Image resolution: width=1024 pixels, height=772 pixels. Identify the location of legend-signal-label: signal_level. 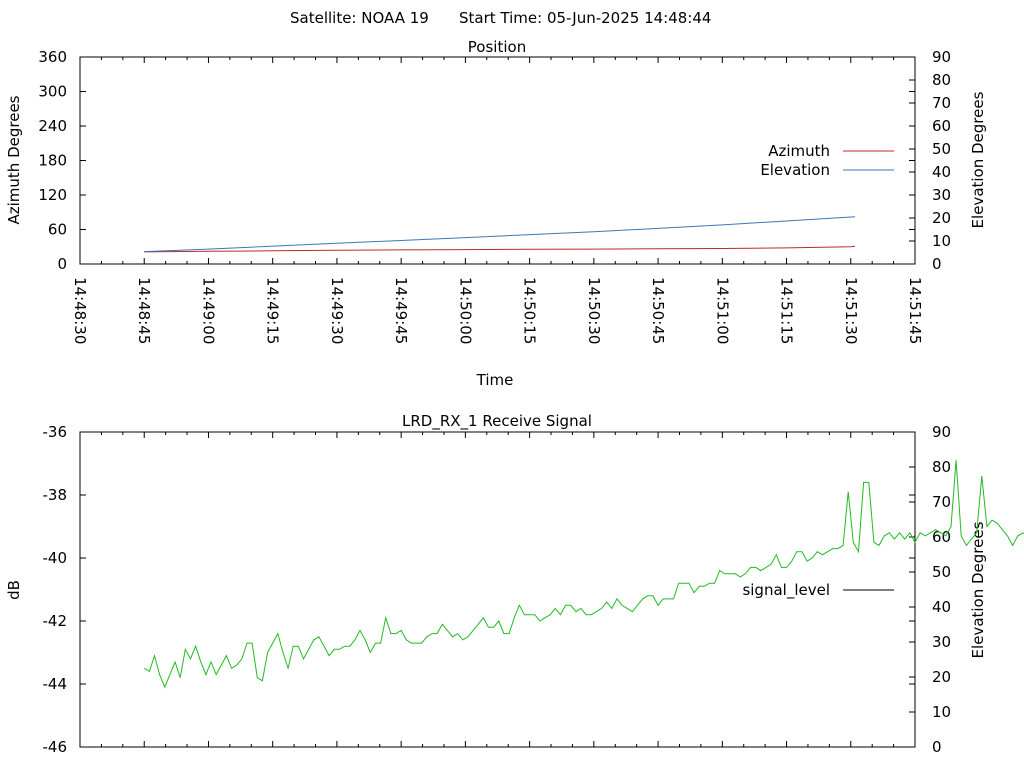
(786, 590).